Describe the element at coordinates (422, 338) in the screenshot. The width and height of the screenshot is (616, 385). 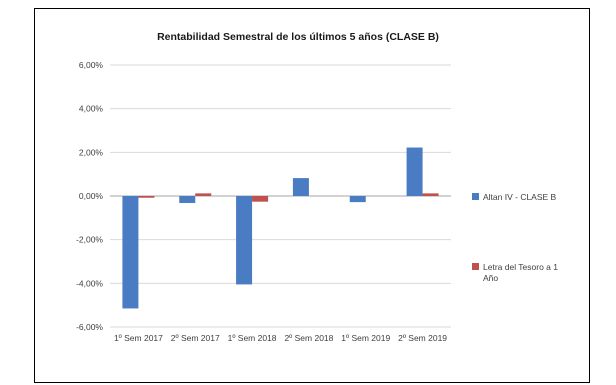
I see `x-tick-label: 2º Sem 2019` at that location.